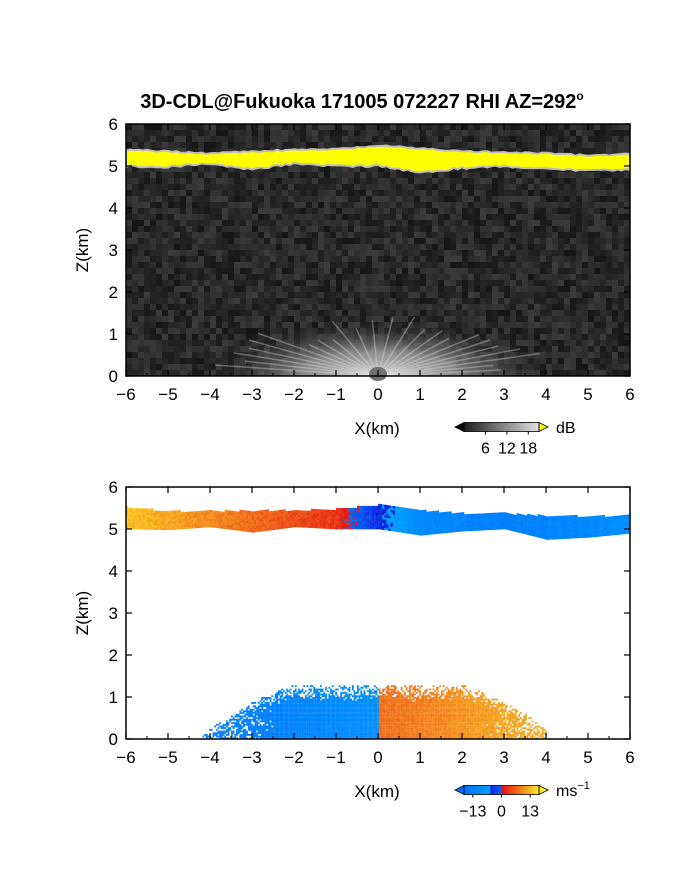 The height and width of the screenshot is (880, 680). What do you see at coordinates (472, 812) in the screenshot?
I see `colorbar-tick-label: −13` at bounding box center [472, 812].